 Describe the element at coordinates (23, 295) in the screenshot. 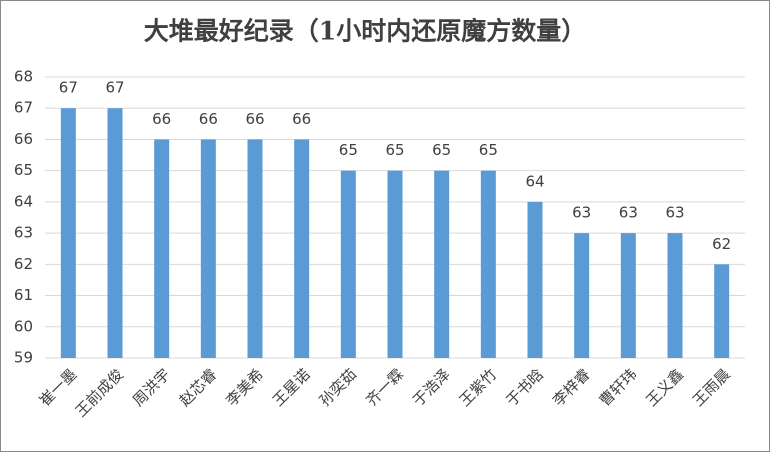

I see `y-tick-label: 61` at that location.